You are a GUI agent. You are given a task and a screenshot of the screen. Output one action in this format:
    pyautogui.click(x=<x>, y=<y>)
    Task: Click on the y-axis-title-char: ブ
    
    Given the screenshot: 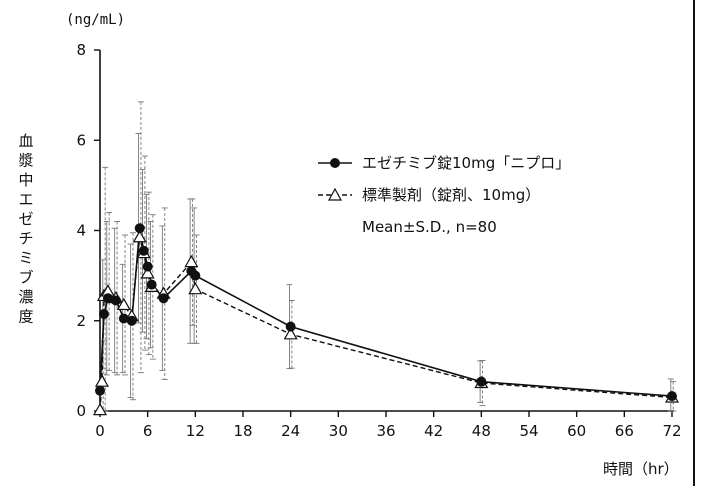 What is the action you would take?
    pyautogui.click(x=25, y=278)
    